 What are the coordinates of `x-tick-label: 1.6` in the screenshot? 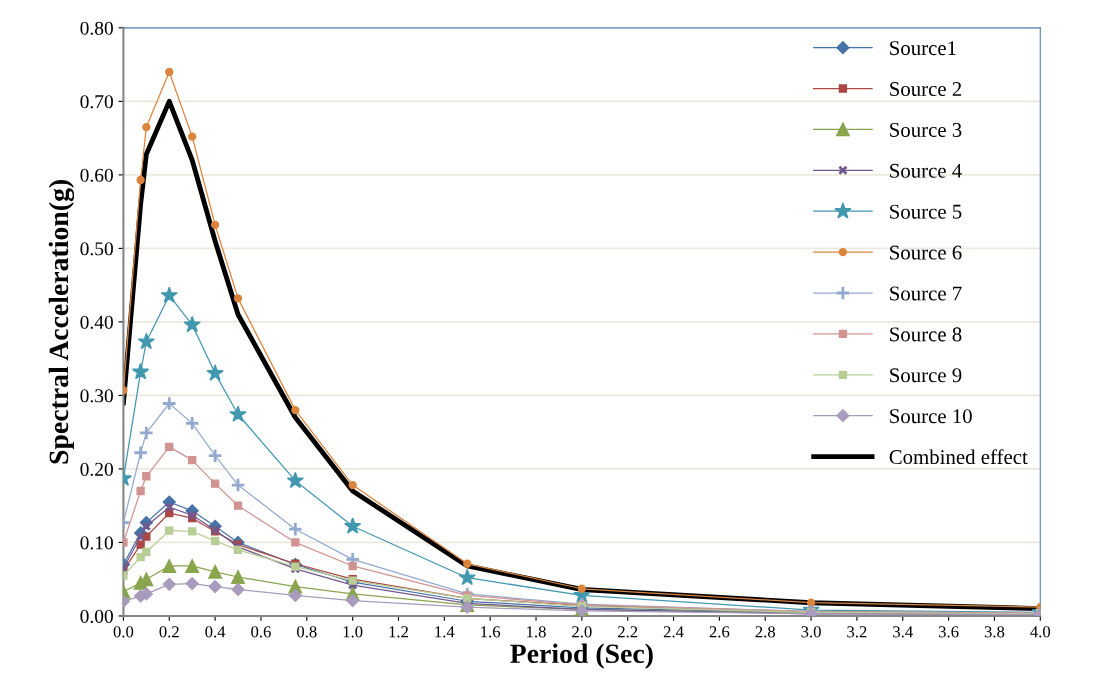 It's located at (491, 632).